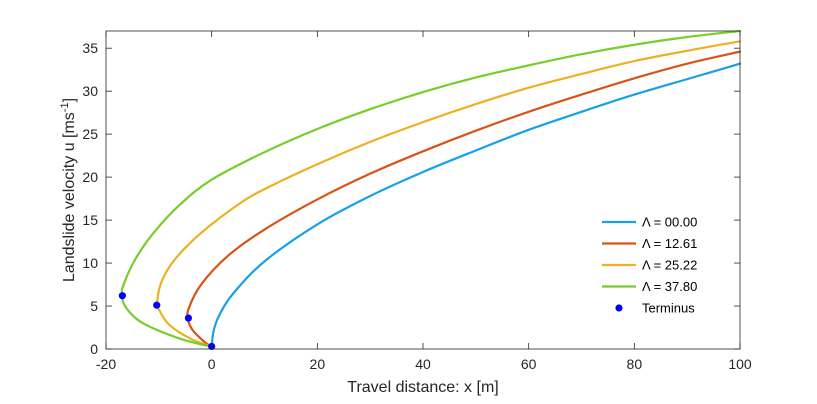 This screenshot has height=404, width=817. Describe the element at coordinates (668, 308) in the screenshot. I see `legend-label-4: Terminus` at that location.